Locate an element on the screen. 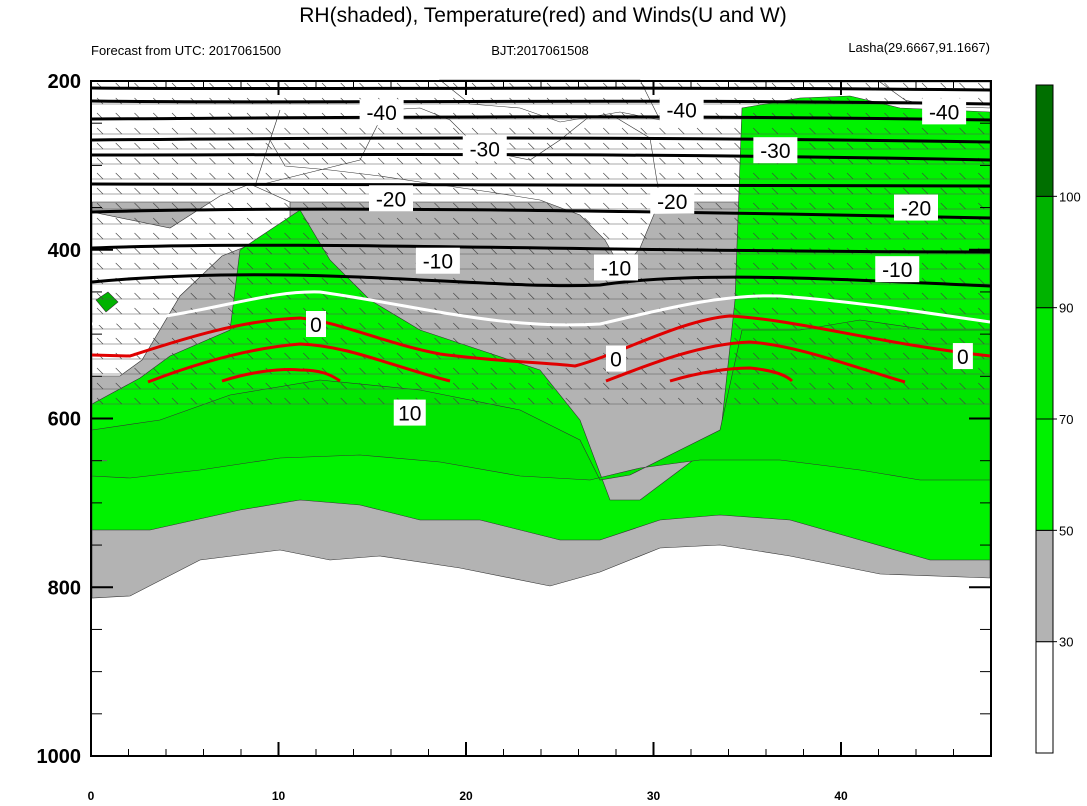 The image size is (1087, 806). x-tick-label: 20 is located at coordinates (466, 796).